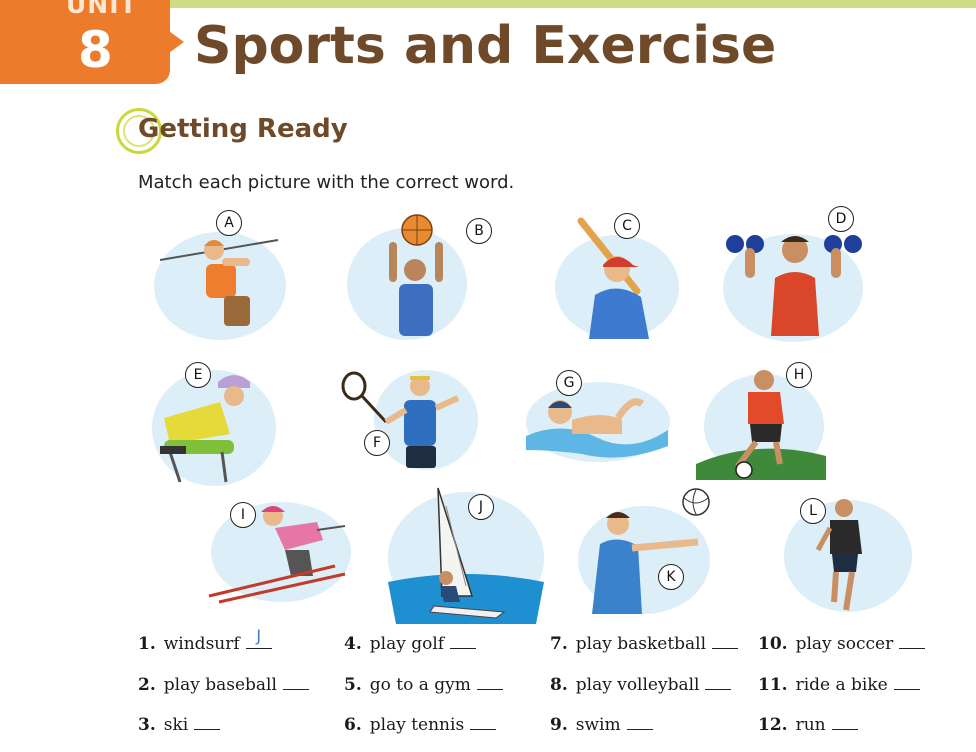 The width and height of the screenshot is (976, 752). I want to click on exercise-item: 10. play soccer, so click(842, 644).